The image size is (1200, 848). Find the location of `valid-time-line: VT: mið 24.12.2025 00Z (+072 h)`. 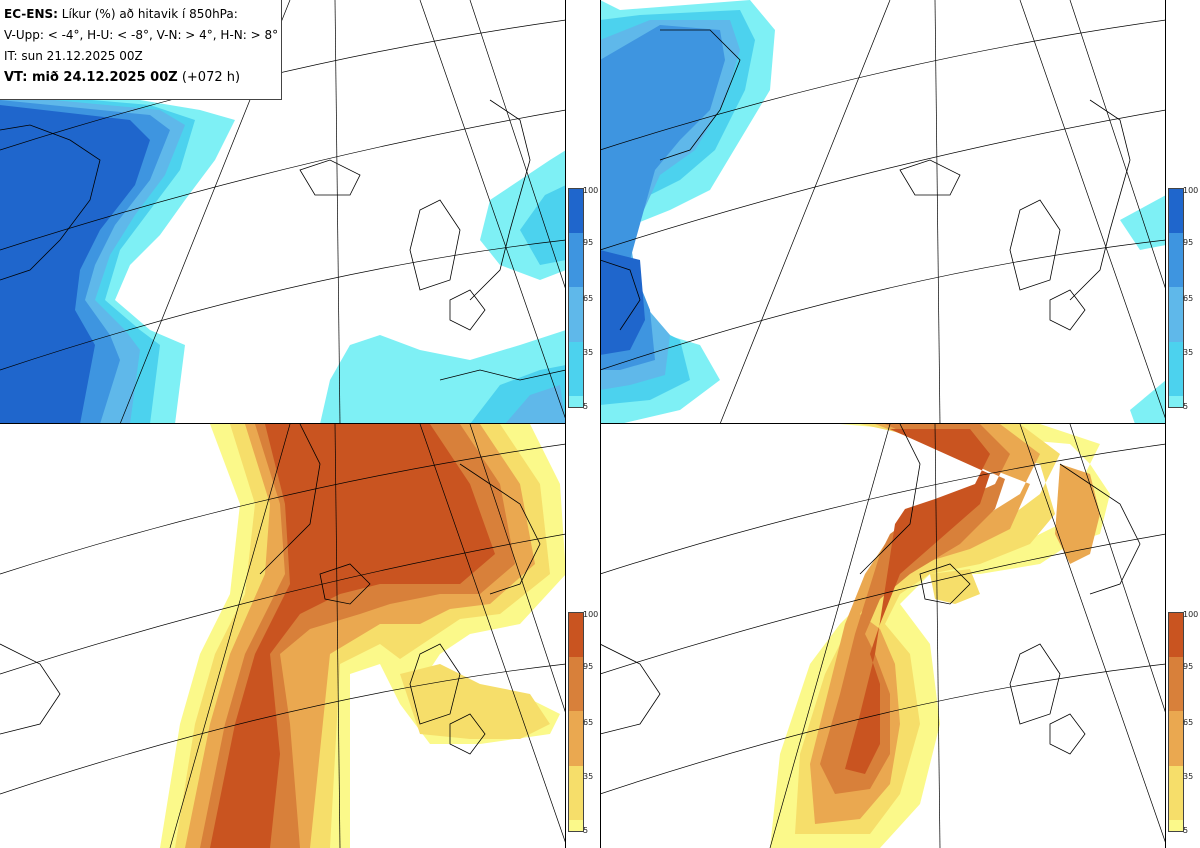

valid-time-line: VT: mið 24.12.2025 00Z (+072 h) is located at coordinates (142, 77).